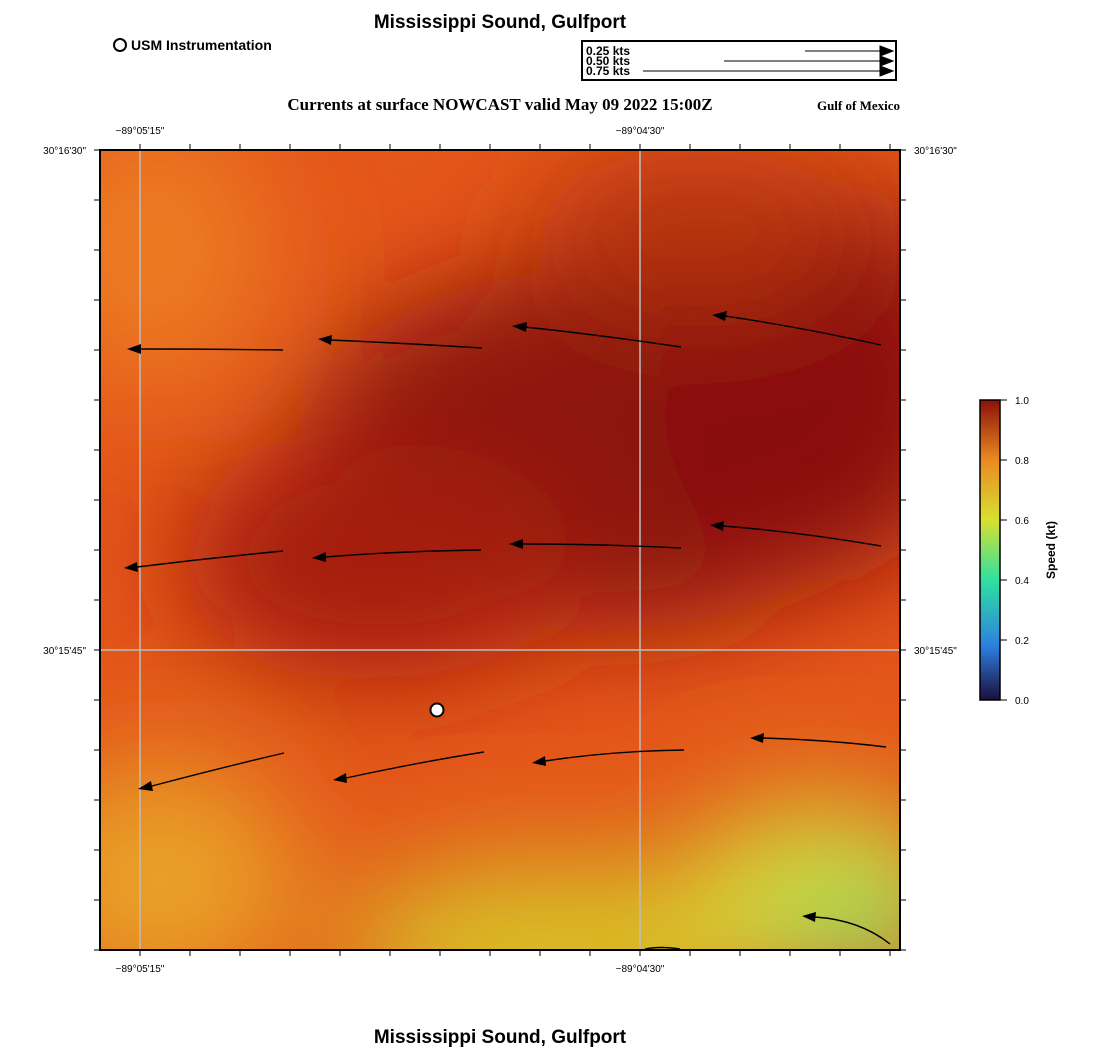 This screenshot has width=1100, height=1050. What do you see at coordinates (500, 22) in the screenshot?
I see `map-title: Mississippi Sound, Gulfport` at bounding box center [500, 22].